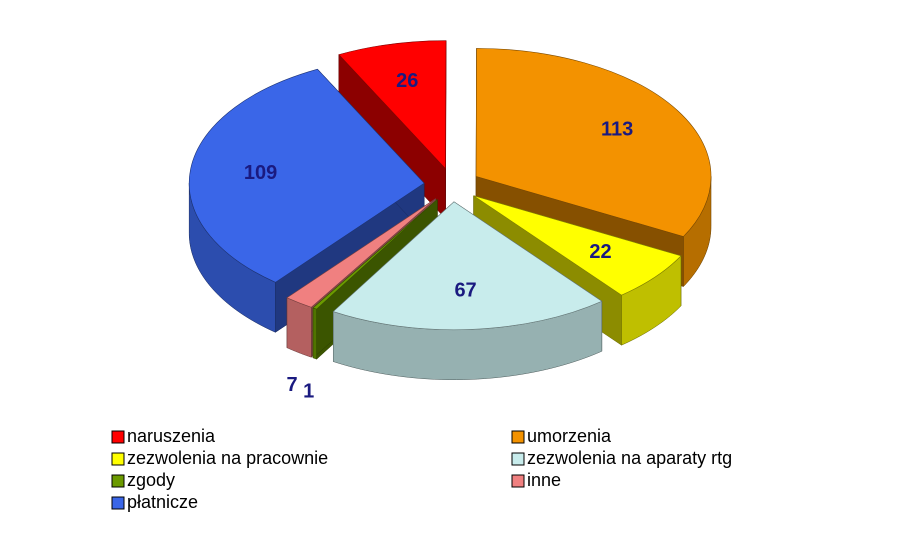 The height and width of the screenshot is (534, 898). I want to click on value-label: 113, so click(617, 130).